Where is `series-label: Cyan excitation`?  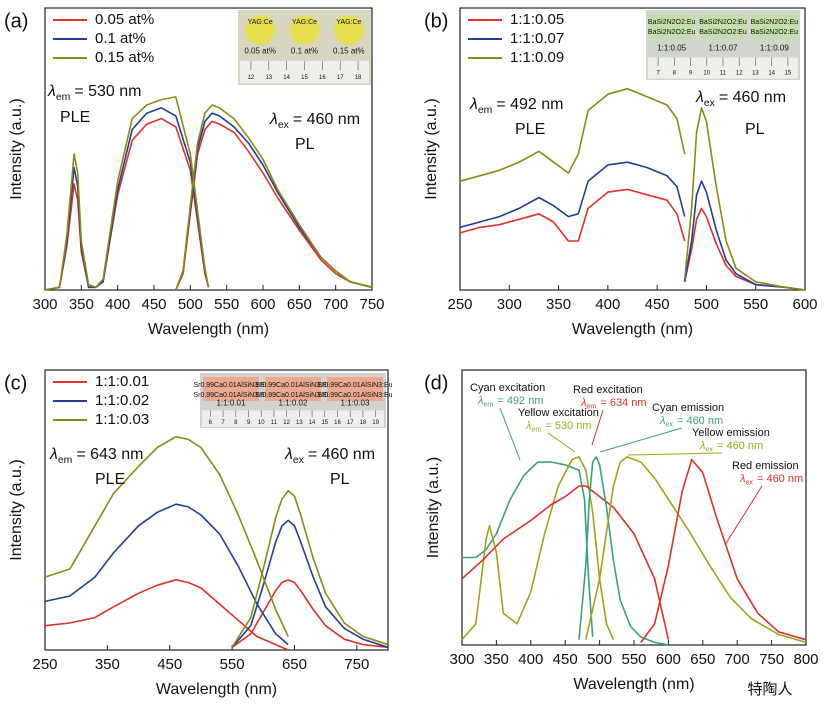 series-label: Cyan excitation is located at coordinates (507, 388).